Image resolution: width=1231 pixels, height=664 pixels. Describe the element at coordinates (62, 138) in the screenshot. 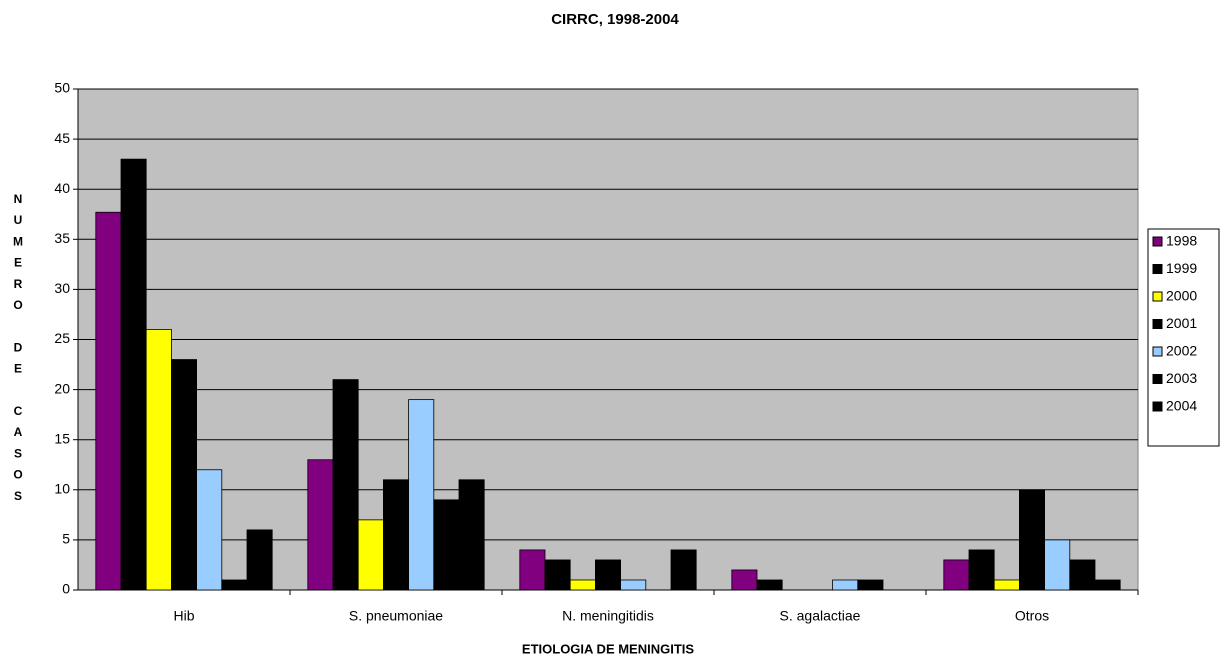

I see `y-tick-label: 45` at that location.